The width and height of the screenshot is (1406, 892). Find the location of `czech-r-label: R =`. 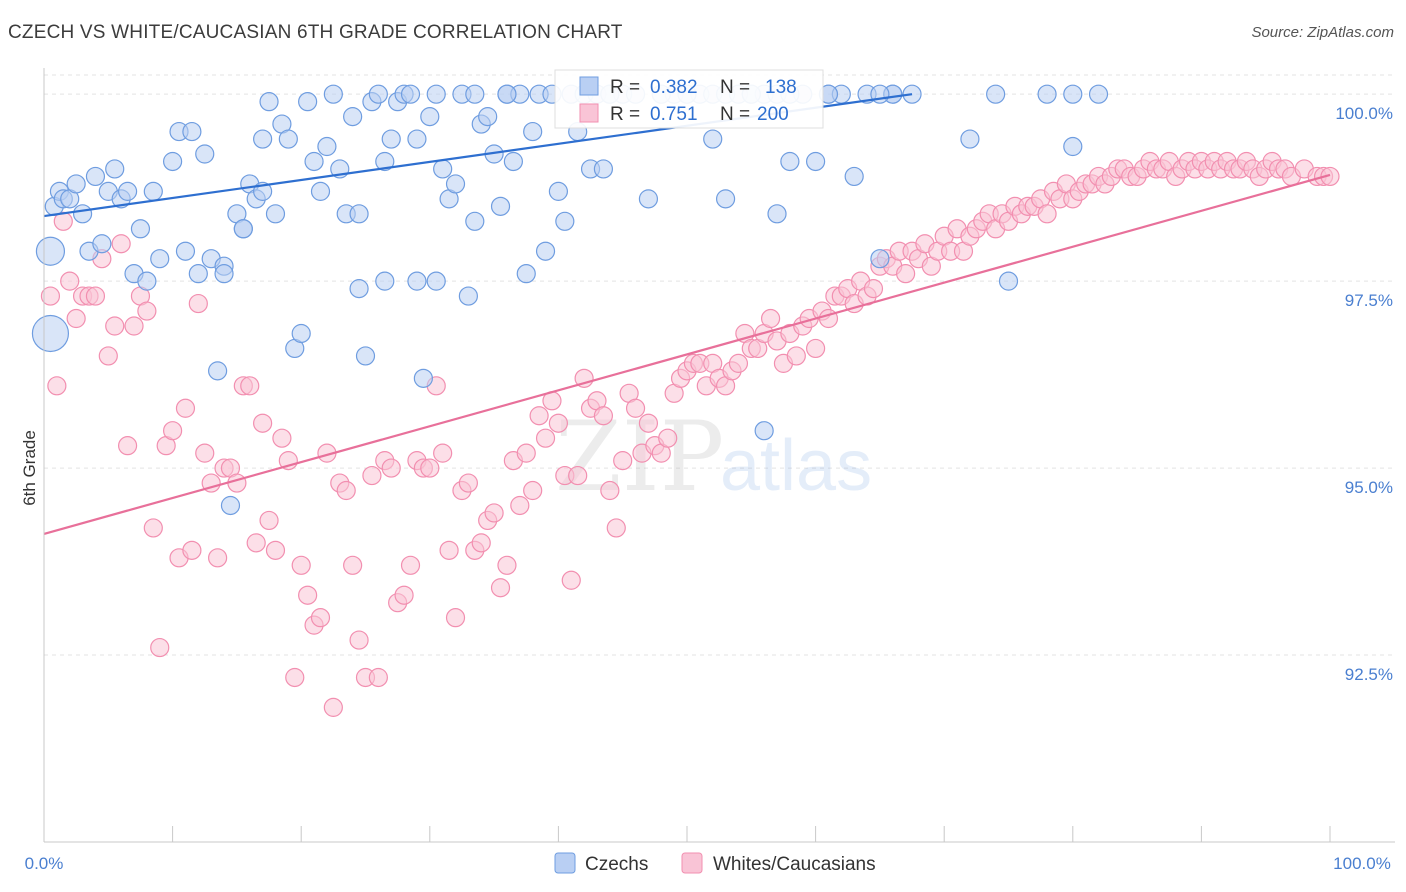

czech-r-label: R = is located at coordinates (625, 87).